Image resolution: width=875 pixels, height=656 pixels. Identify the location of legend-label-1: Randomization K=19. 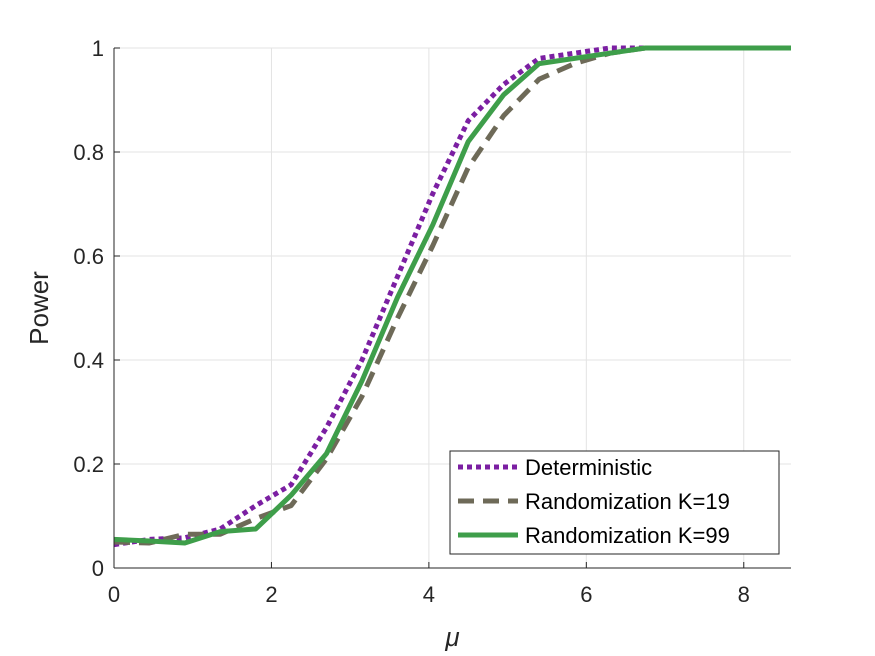
(627, 501).